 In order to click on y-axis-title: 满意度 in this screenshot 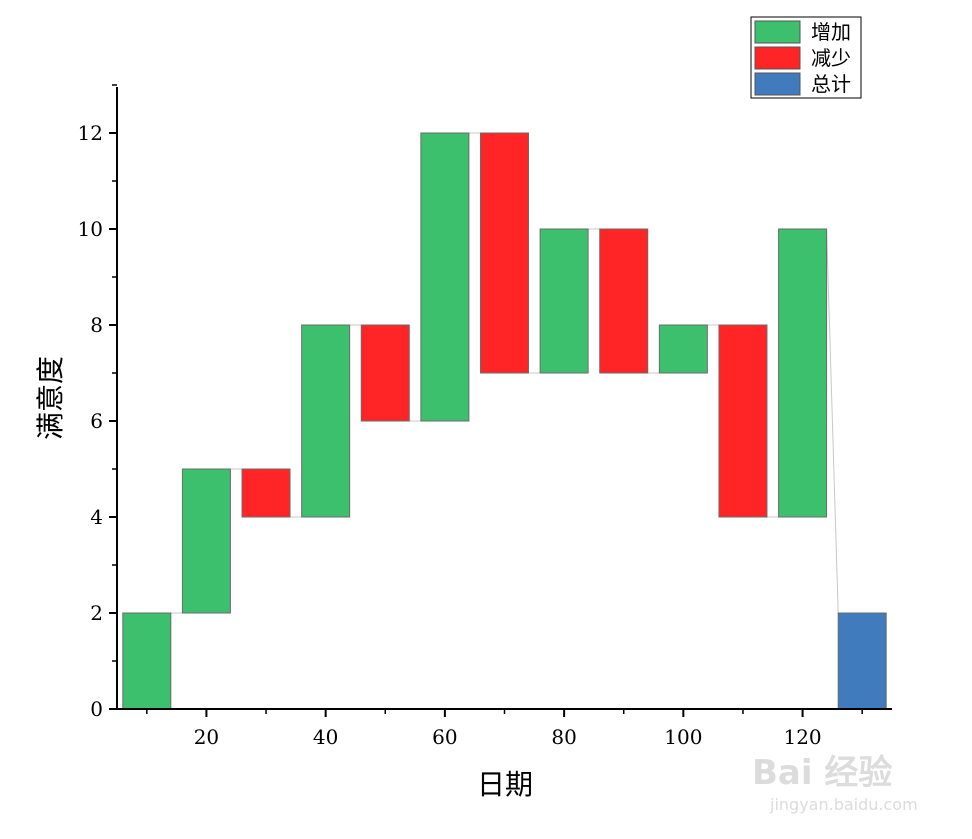, I will do `click(50, 398)`.